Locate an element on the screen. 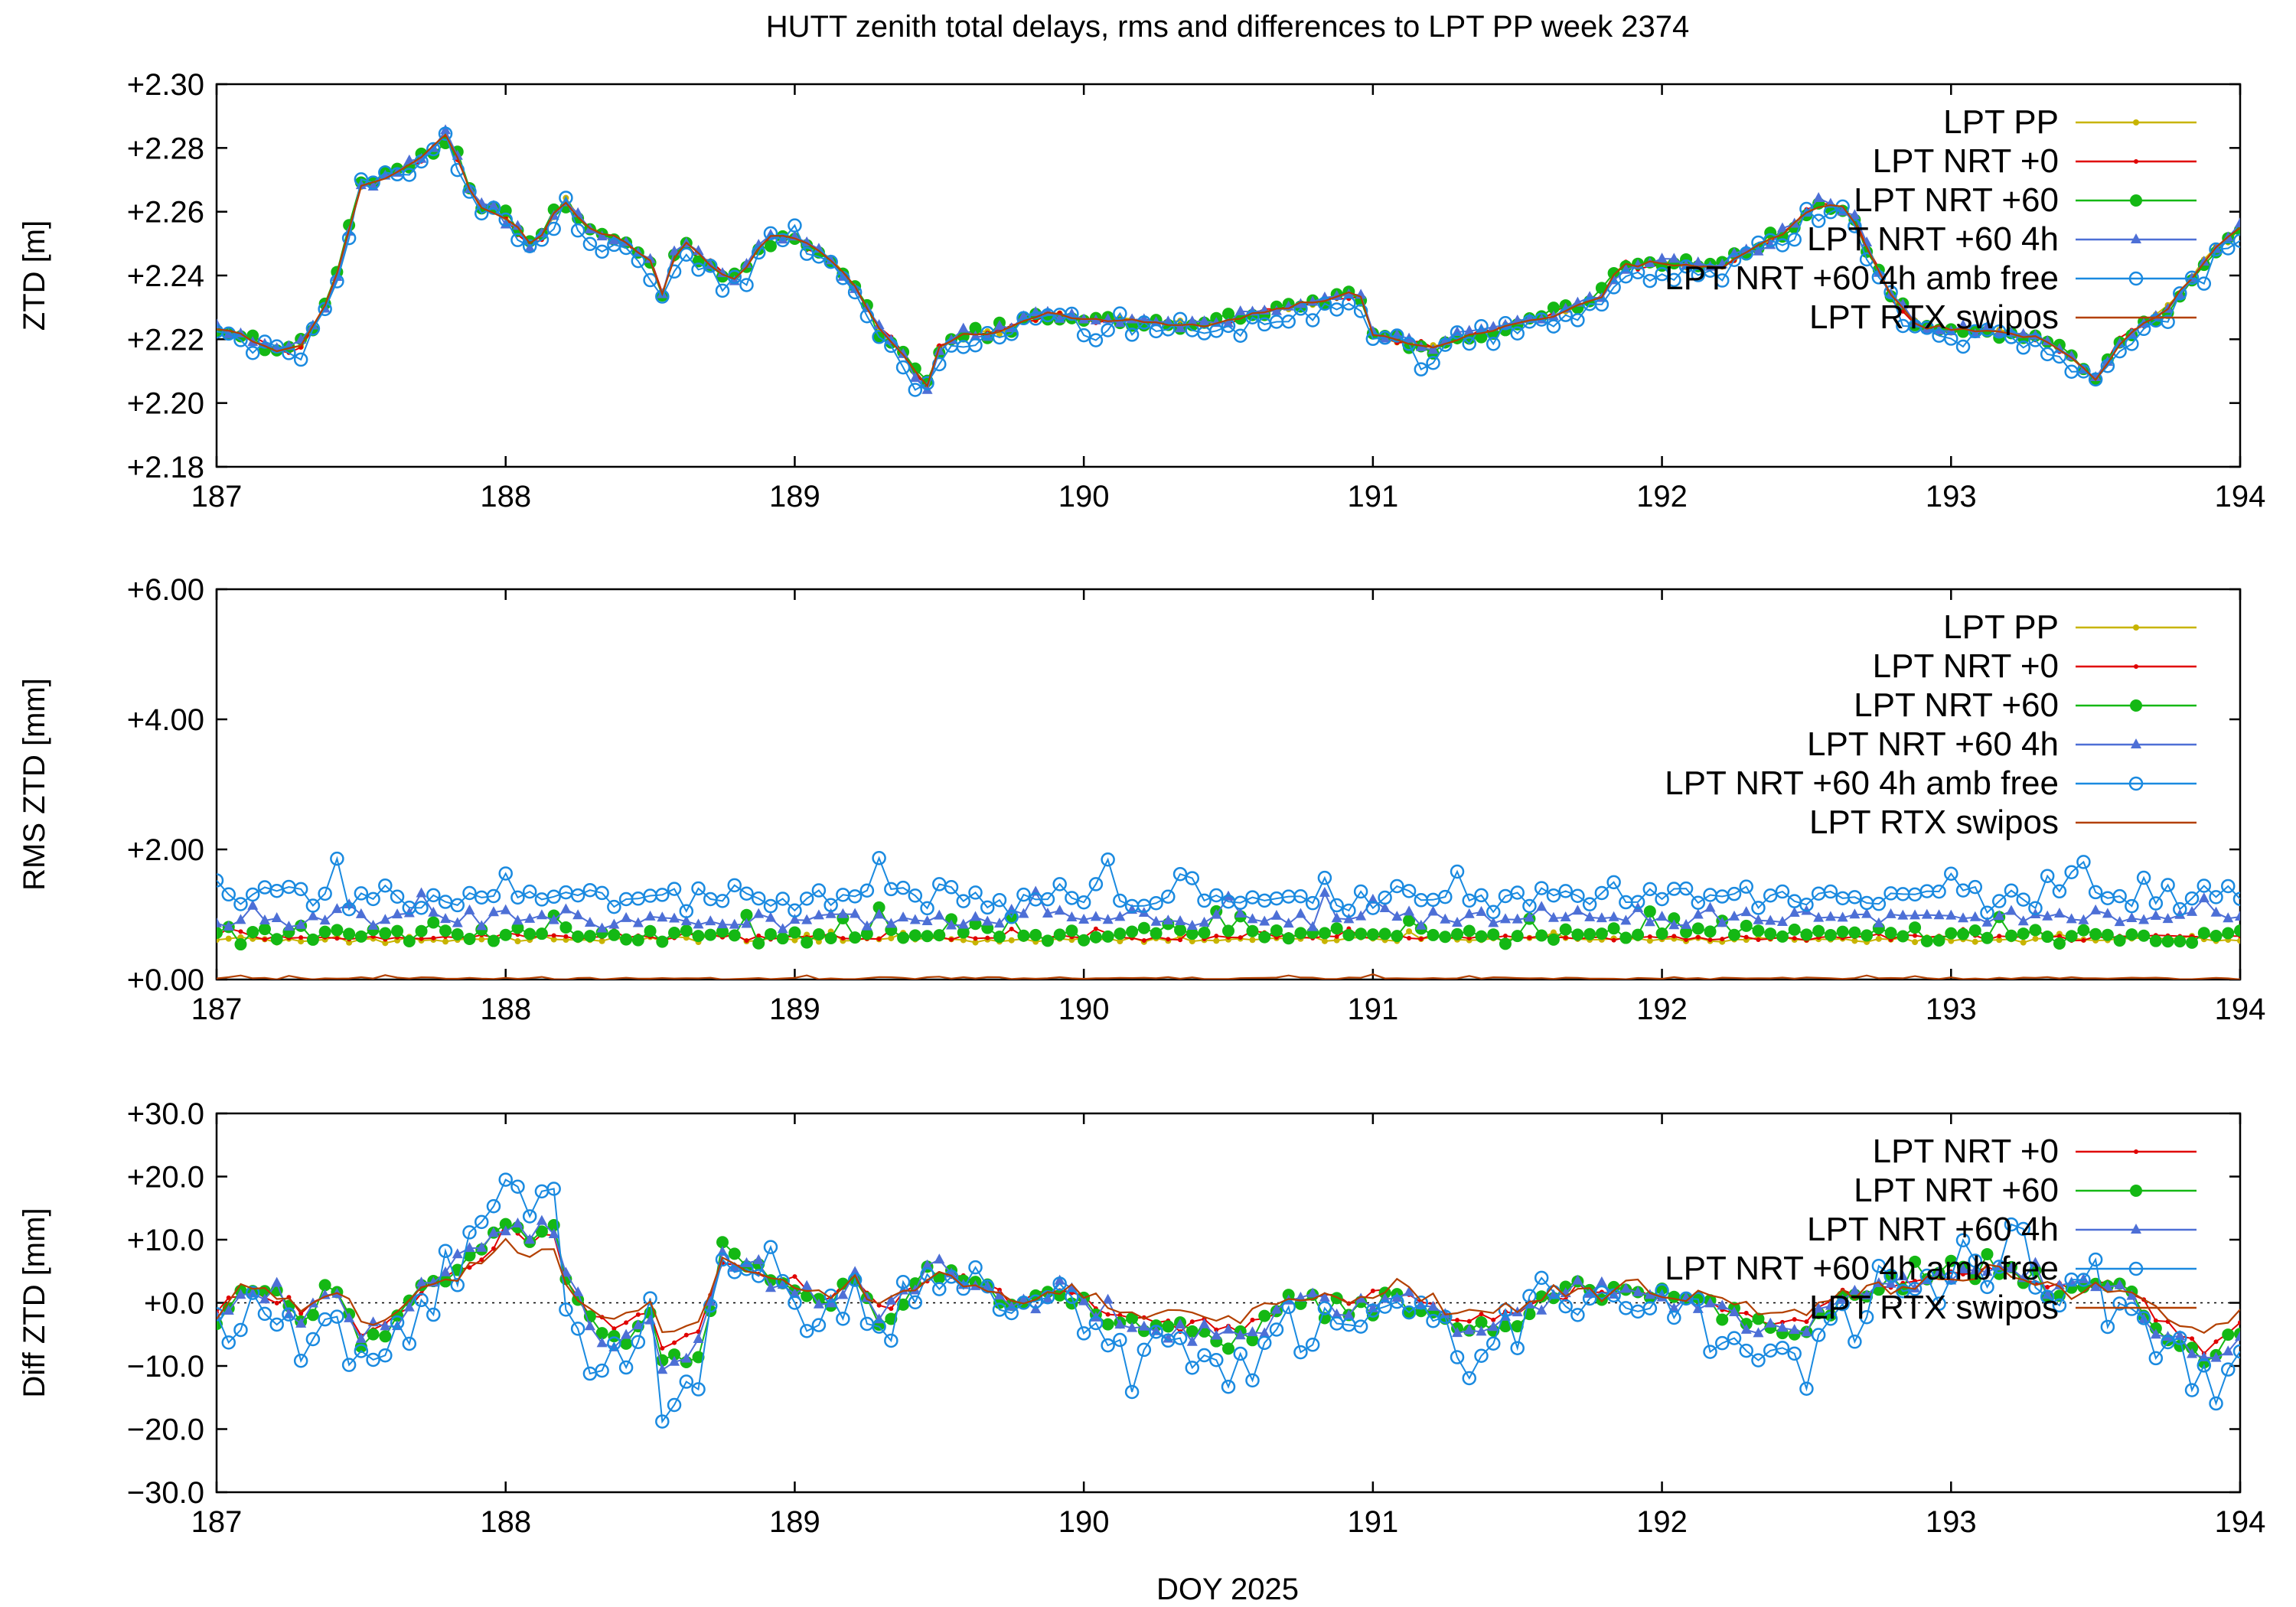  y-tick-label: +2.22 is located at coordinates (165, 340).